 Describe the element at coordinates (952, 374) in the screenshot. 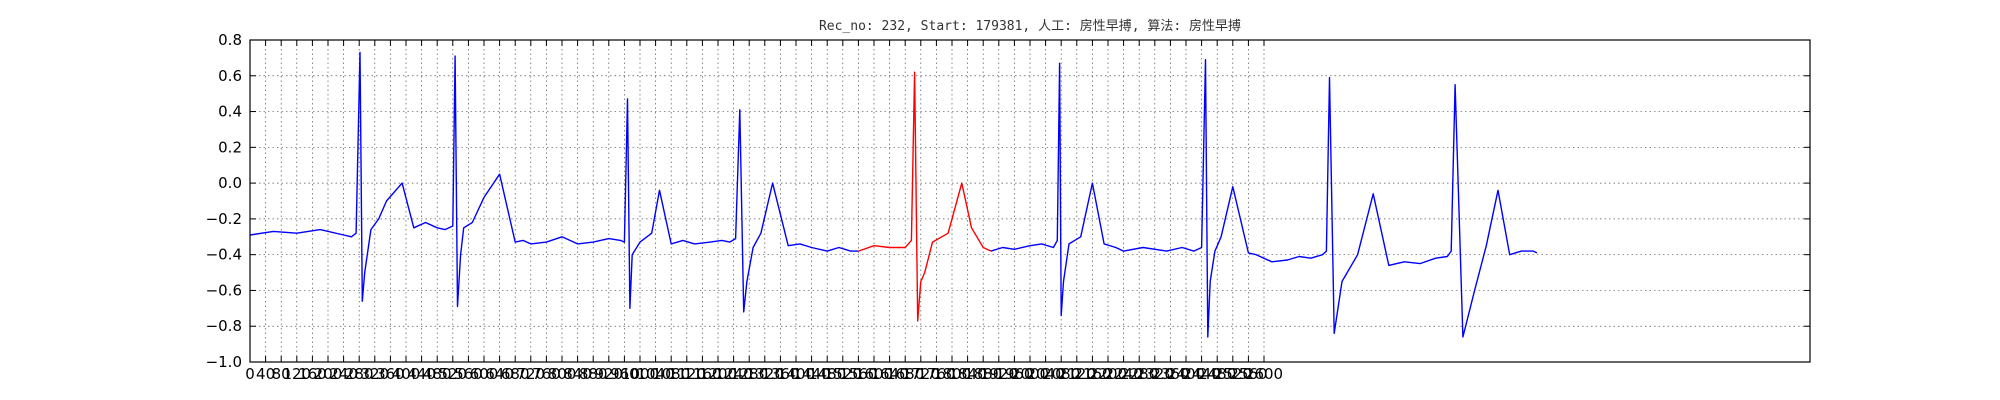

I see `x-tick-label: 1800` at that location.